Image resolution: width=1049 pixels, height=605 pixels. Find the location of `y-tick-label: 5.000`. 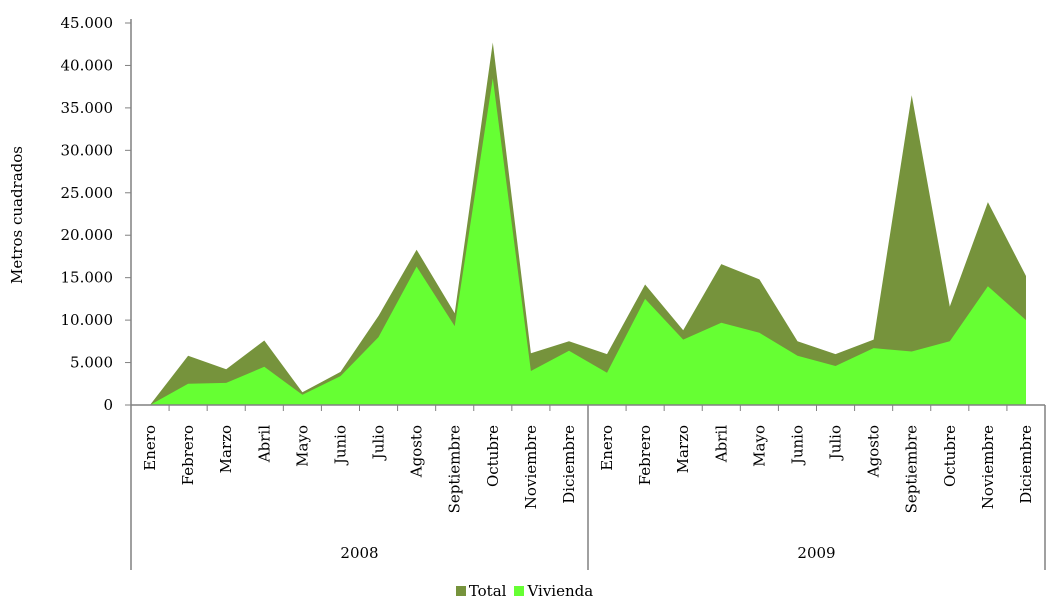

y-tick-label: 5.000 is located at coordinates (91, 363).